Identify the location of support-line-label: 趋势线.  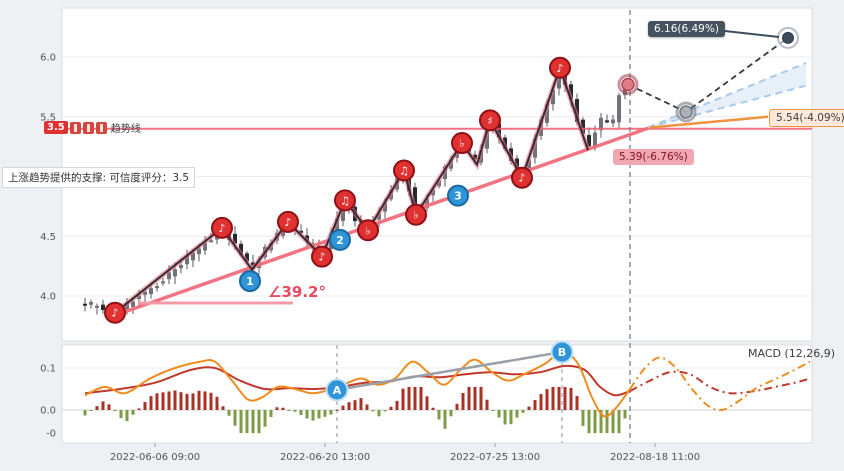
(125, 129).